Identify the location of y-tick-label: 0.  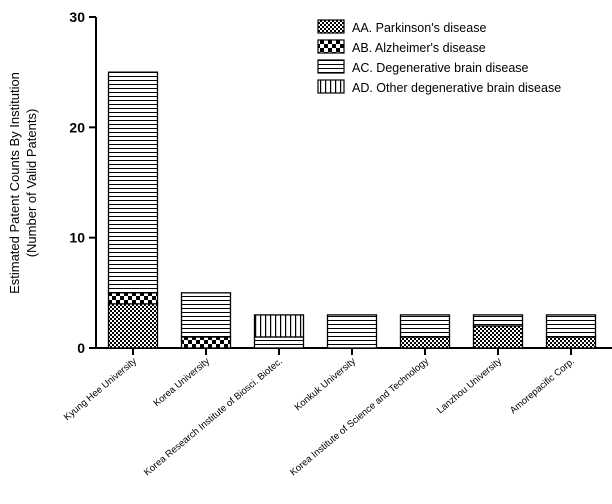
(81, 348).